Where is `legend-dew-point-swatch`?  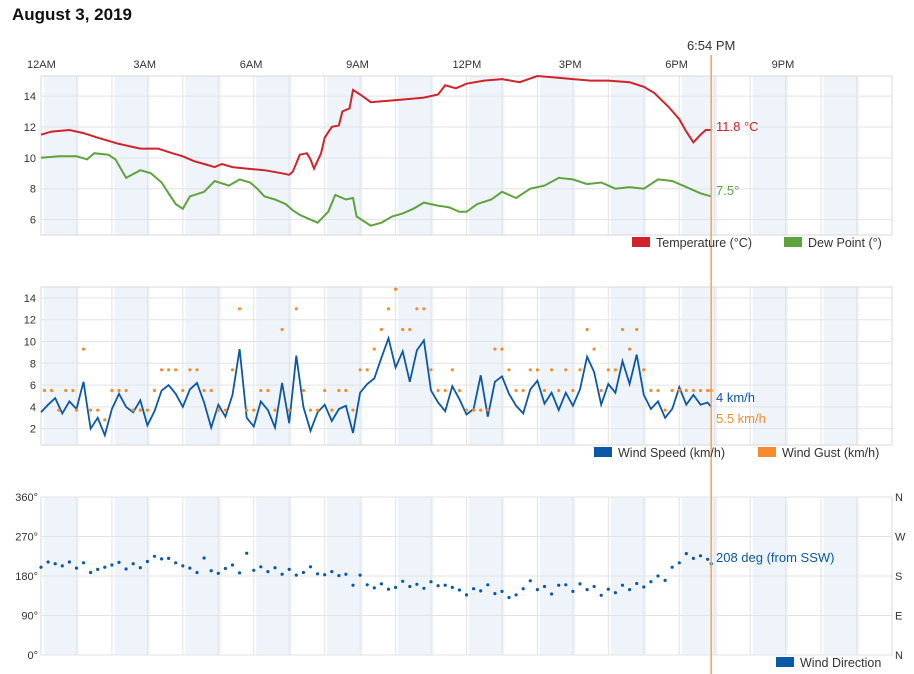
legend-dew-point-swatch is located at coordinates (793, 242).